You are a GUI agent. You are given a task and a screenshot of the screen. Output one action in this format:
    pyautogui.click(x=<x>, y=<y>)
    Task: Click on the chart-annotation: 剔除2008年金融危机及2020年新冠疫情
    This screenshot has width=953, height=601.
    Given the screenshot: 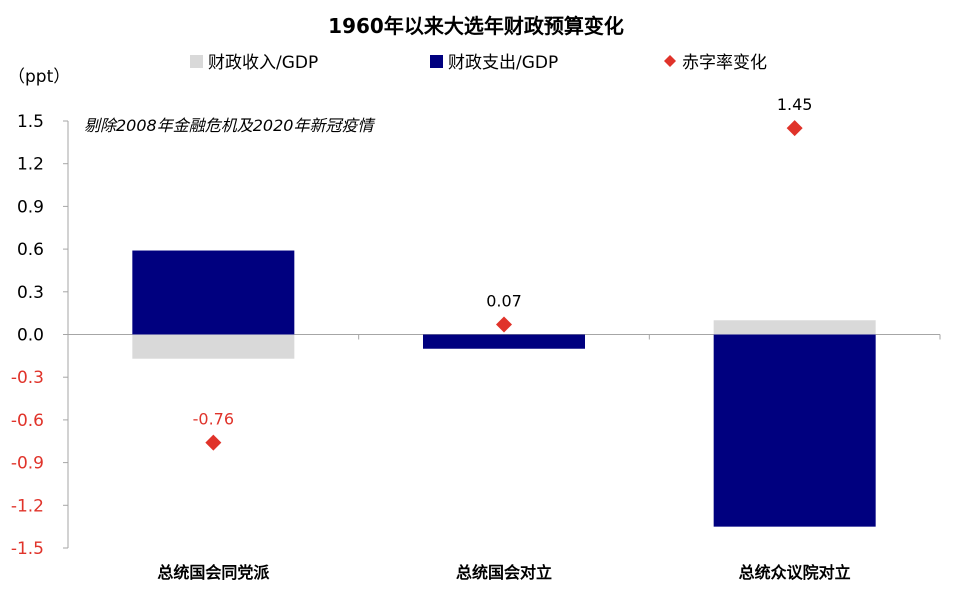 What is the action you would take?
    pyautogui.click(x=229, y=125)
    